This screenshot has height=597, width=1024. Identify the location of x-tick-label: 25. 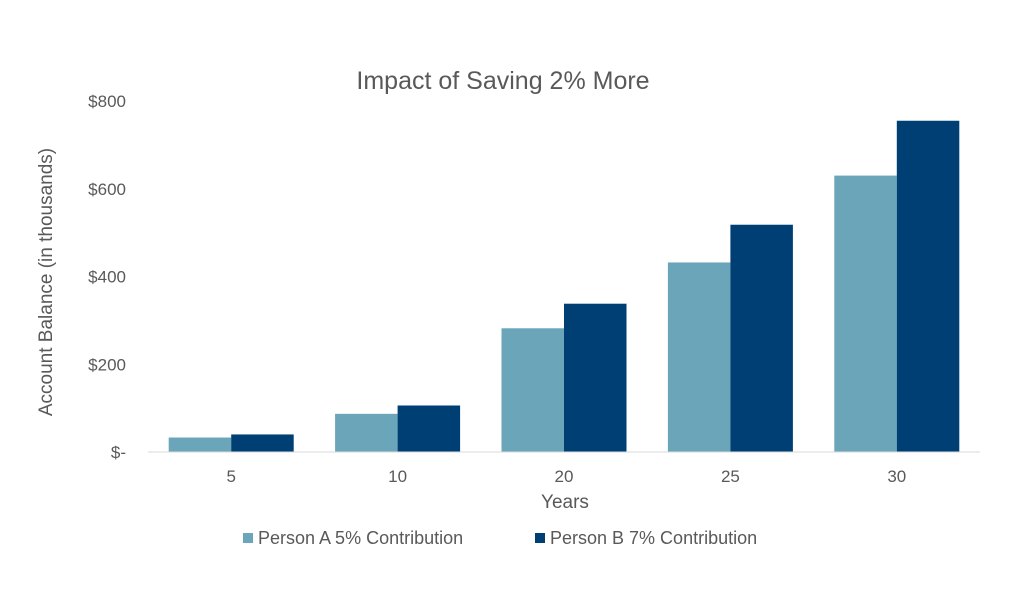
(730, 476).